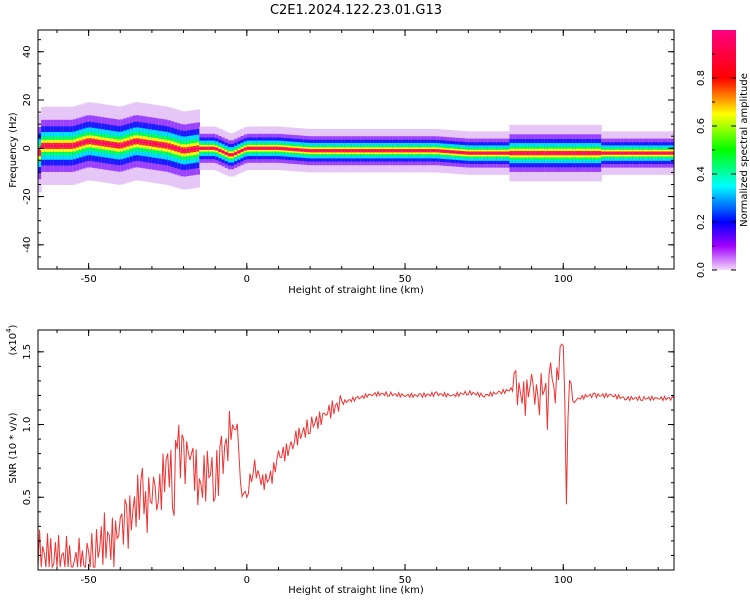  I want to click on y-tick-label: -40, so click(27, 245).